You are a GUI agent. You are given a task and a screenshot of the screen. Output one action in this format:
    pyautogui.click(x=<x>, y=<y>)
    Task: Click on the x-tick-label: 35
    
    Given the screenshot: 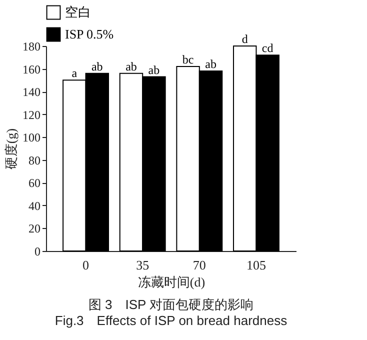 What is the action you would take?
    pyautogui.click(x=143, y=265)
    